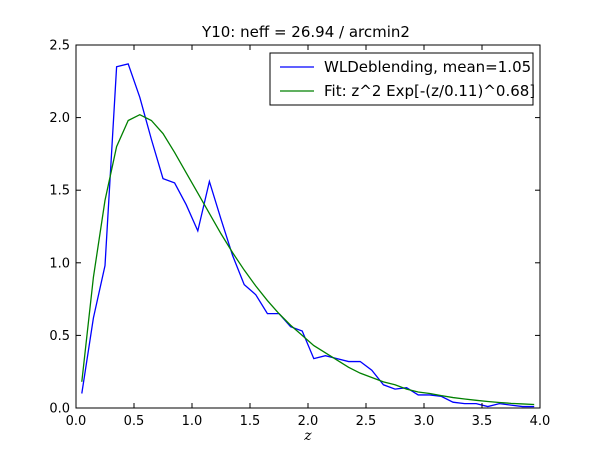  What do you see at coordinates (427, 67) in the screenshot?
I see `legend-label-wldeblending: WLDeblending, mean=1.05` at bounding box center [427, 67].